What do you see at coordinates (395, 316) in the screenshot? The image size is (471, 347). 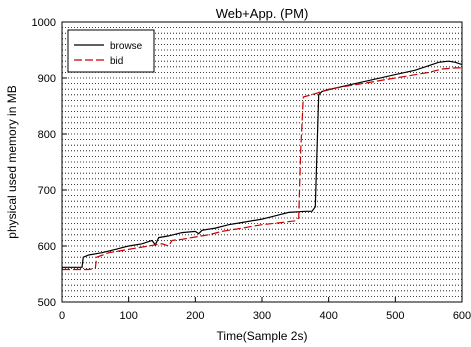 I see `x-tick-label: 500` at bounding box center [395, 316].